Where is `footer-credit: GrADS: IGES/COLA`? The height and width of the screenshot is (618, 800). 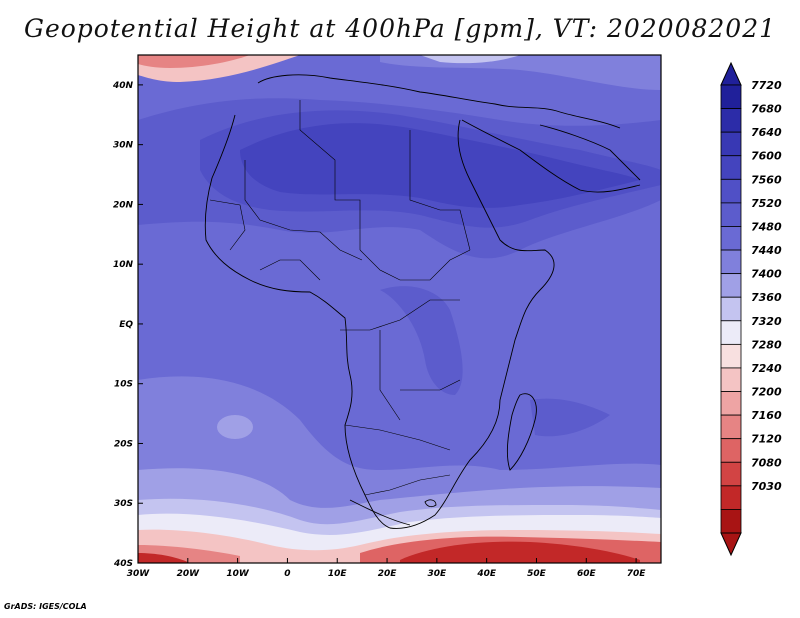
footer-credit: GrADS: IGES/COLA is located at coordinates (45, 606).